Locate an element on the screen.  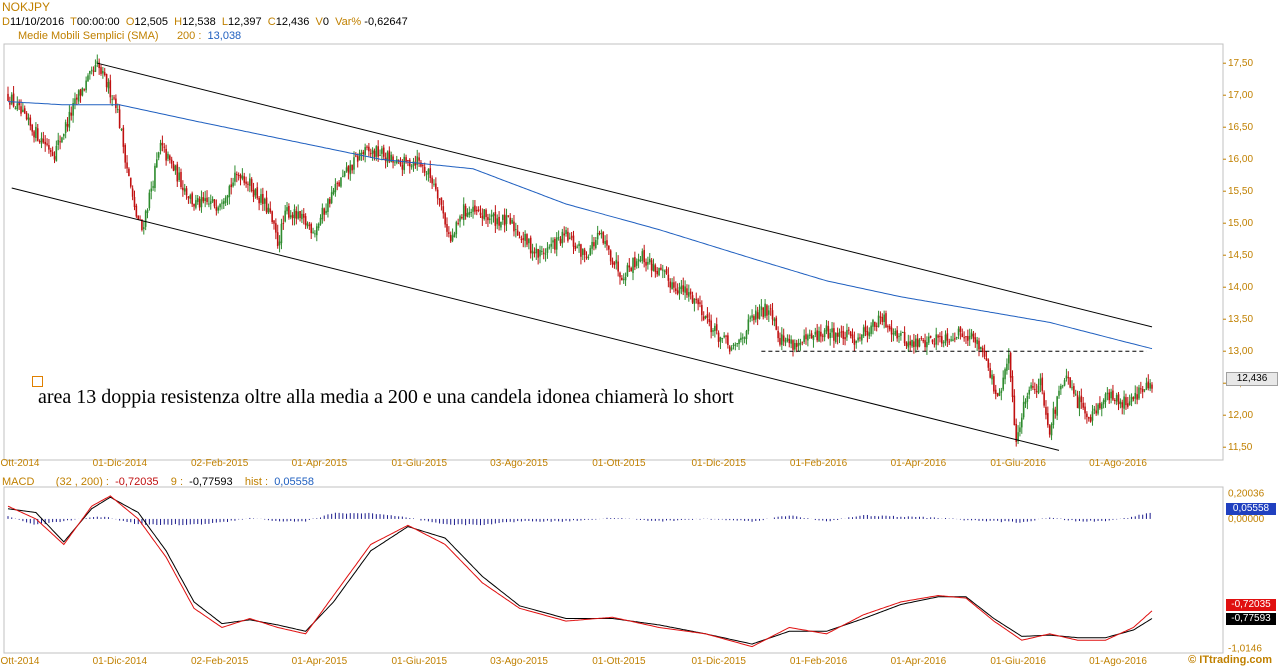
high-value: 12,538 is located at coordinates (199, 22).